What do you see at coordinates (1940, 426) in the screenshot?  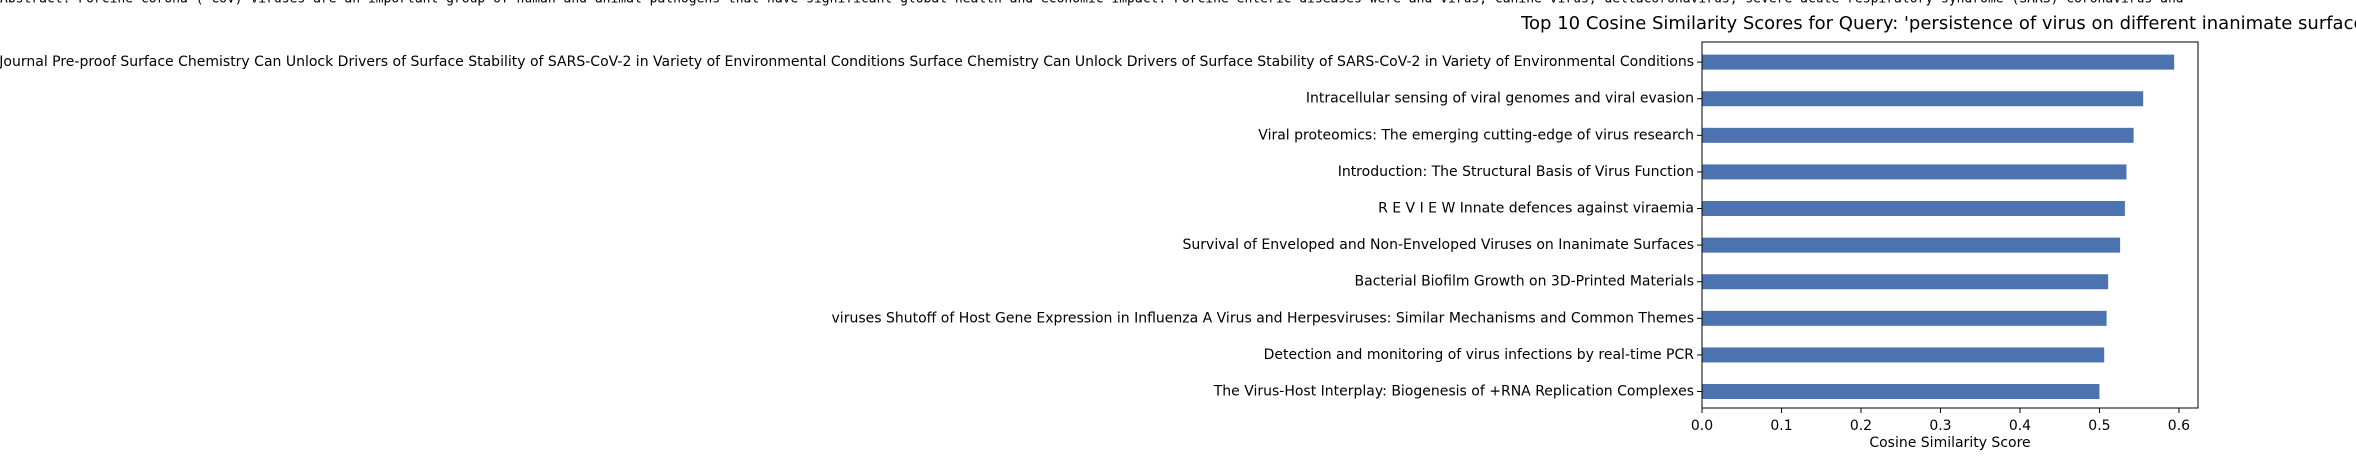 I see `x-tick-label: 0.3` at bounding box center [1940, 426].